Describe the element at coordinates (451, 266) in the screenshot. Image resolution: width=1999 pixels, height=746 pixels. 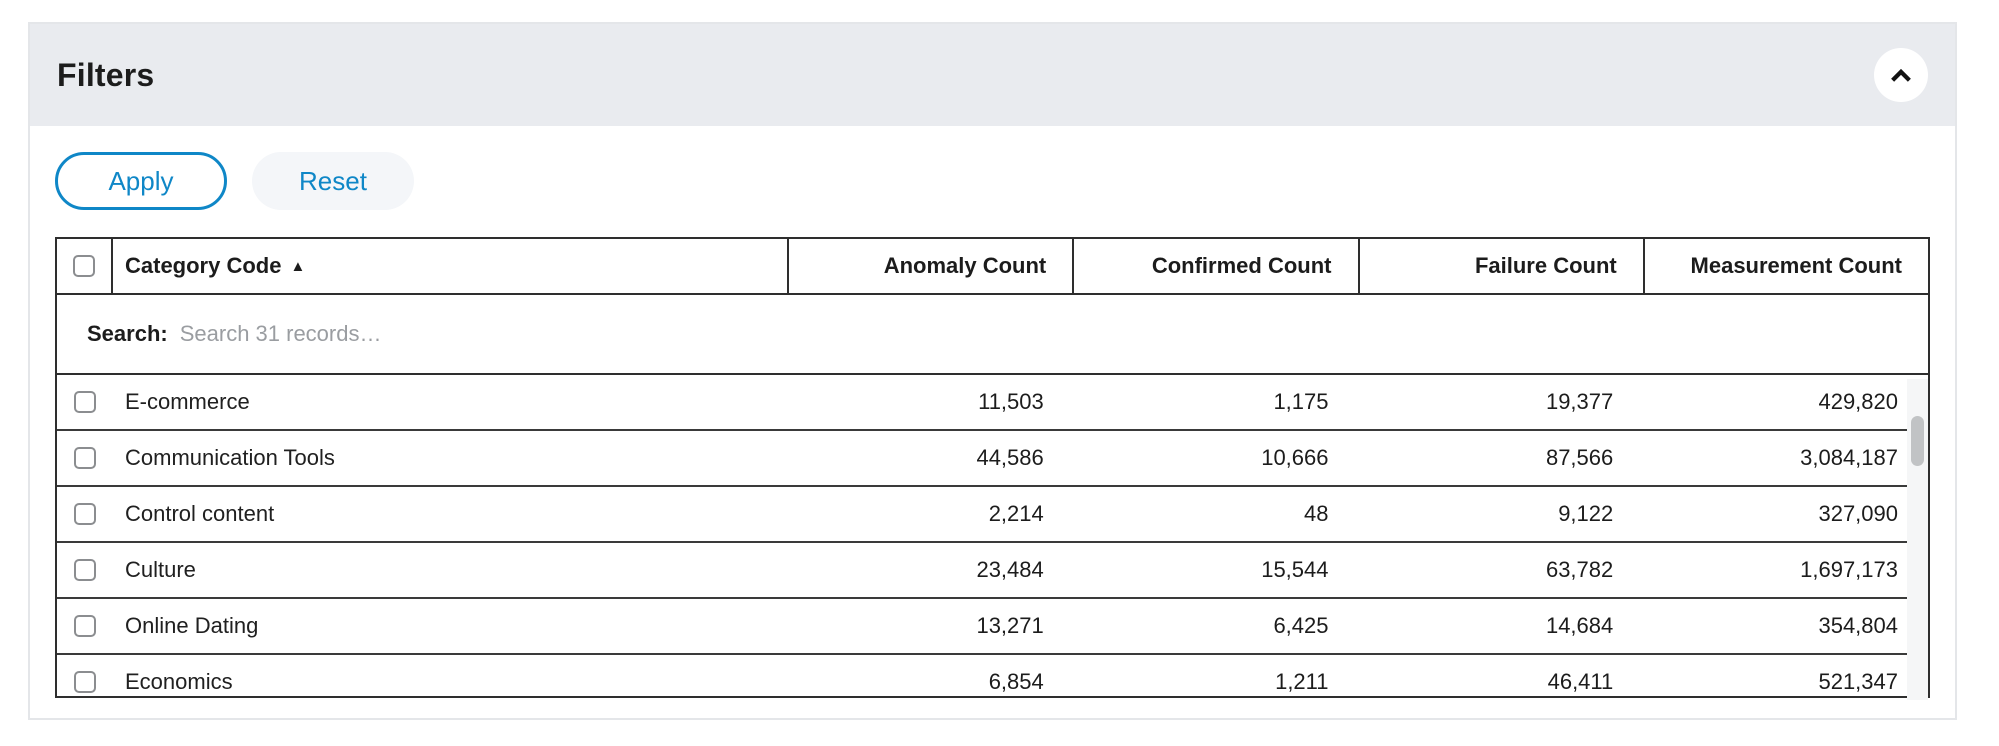
I see `column-header-category-code: Category Code ▲` at that location.